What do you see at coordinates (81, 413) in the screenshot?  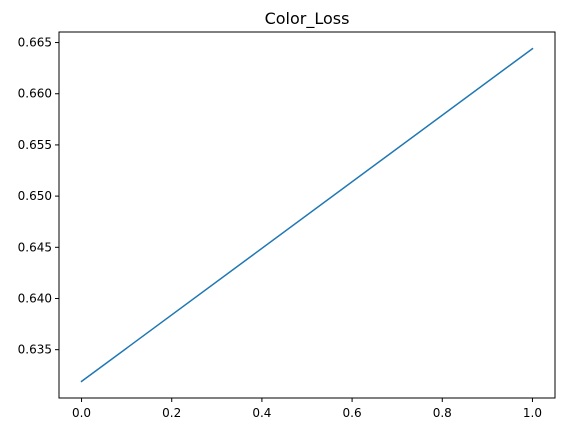 I see `x-tick-label: 0.0` at bounding box center [81, 413].